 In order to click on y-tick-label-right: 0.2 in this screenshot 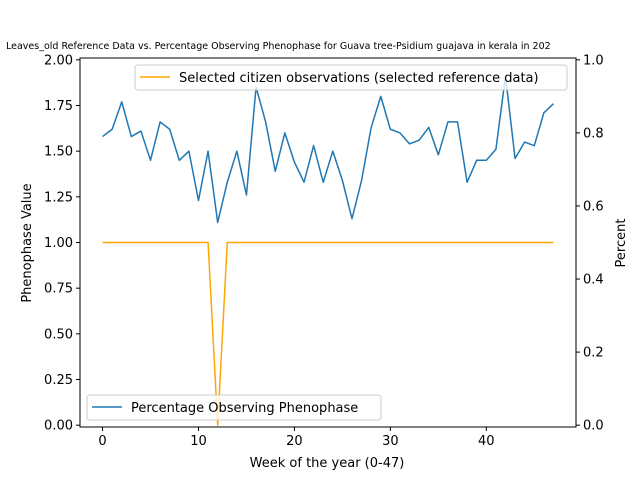, I will do `click(593, 353)`.